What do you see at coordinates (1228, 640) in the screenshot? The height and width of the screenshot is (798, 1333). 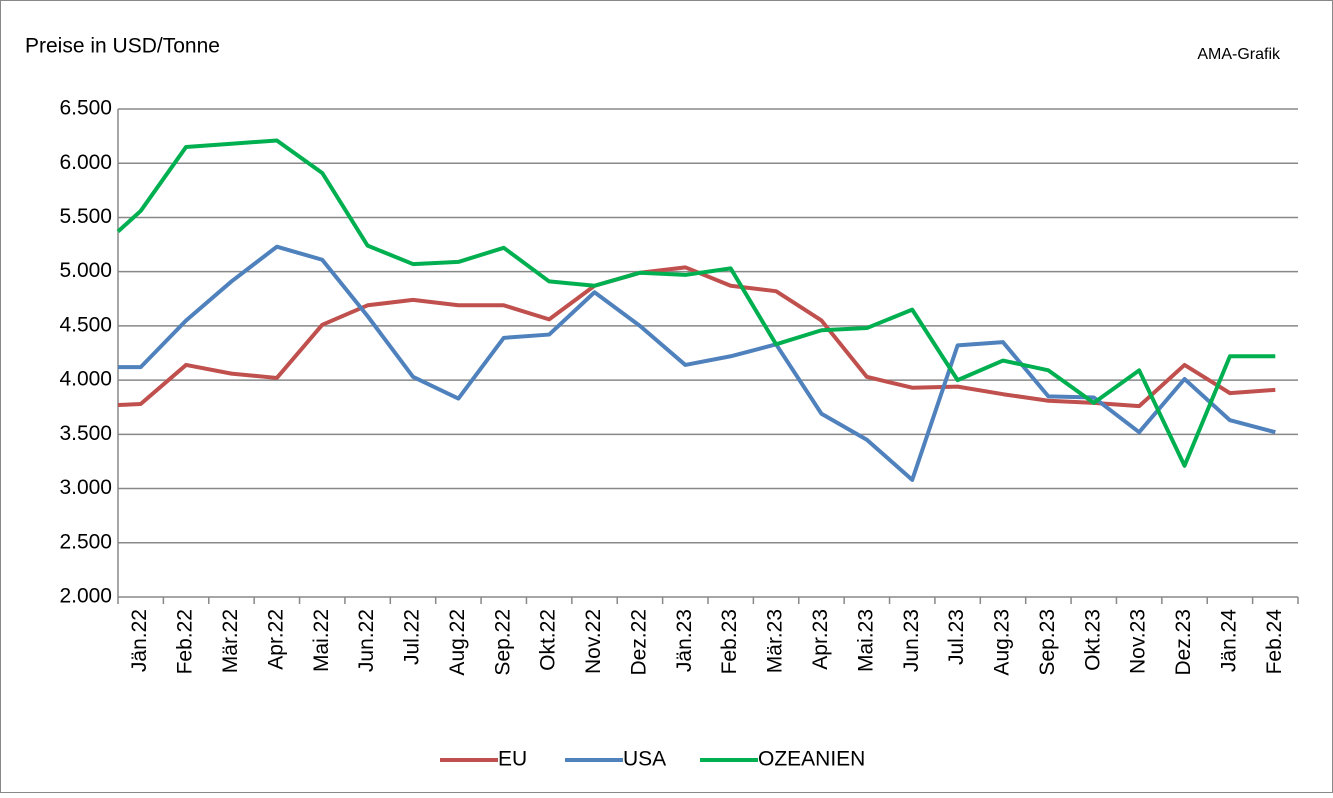 I see `x-tick-label: Jän.24` at bounding box center [1228, 640].